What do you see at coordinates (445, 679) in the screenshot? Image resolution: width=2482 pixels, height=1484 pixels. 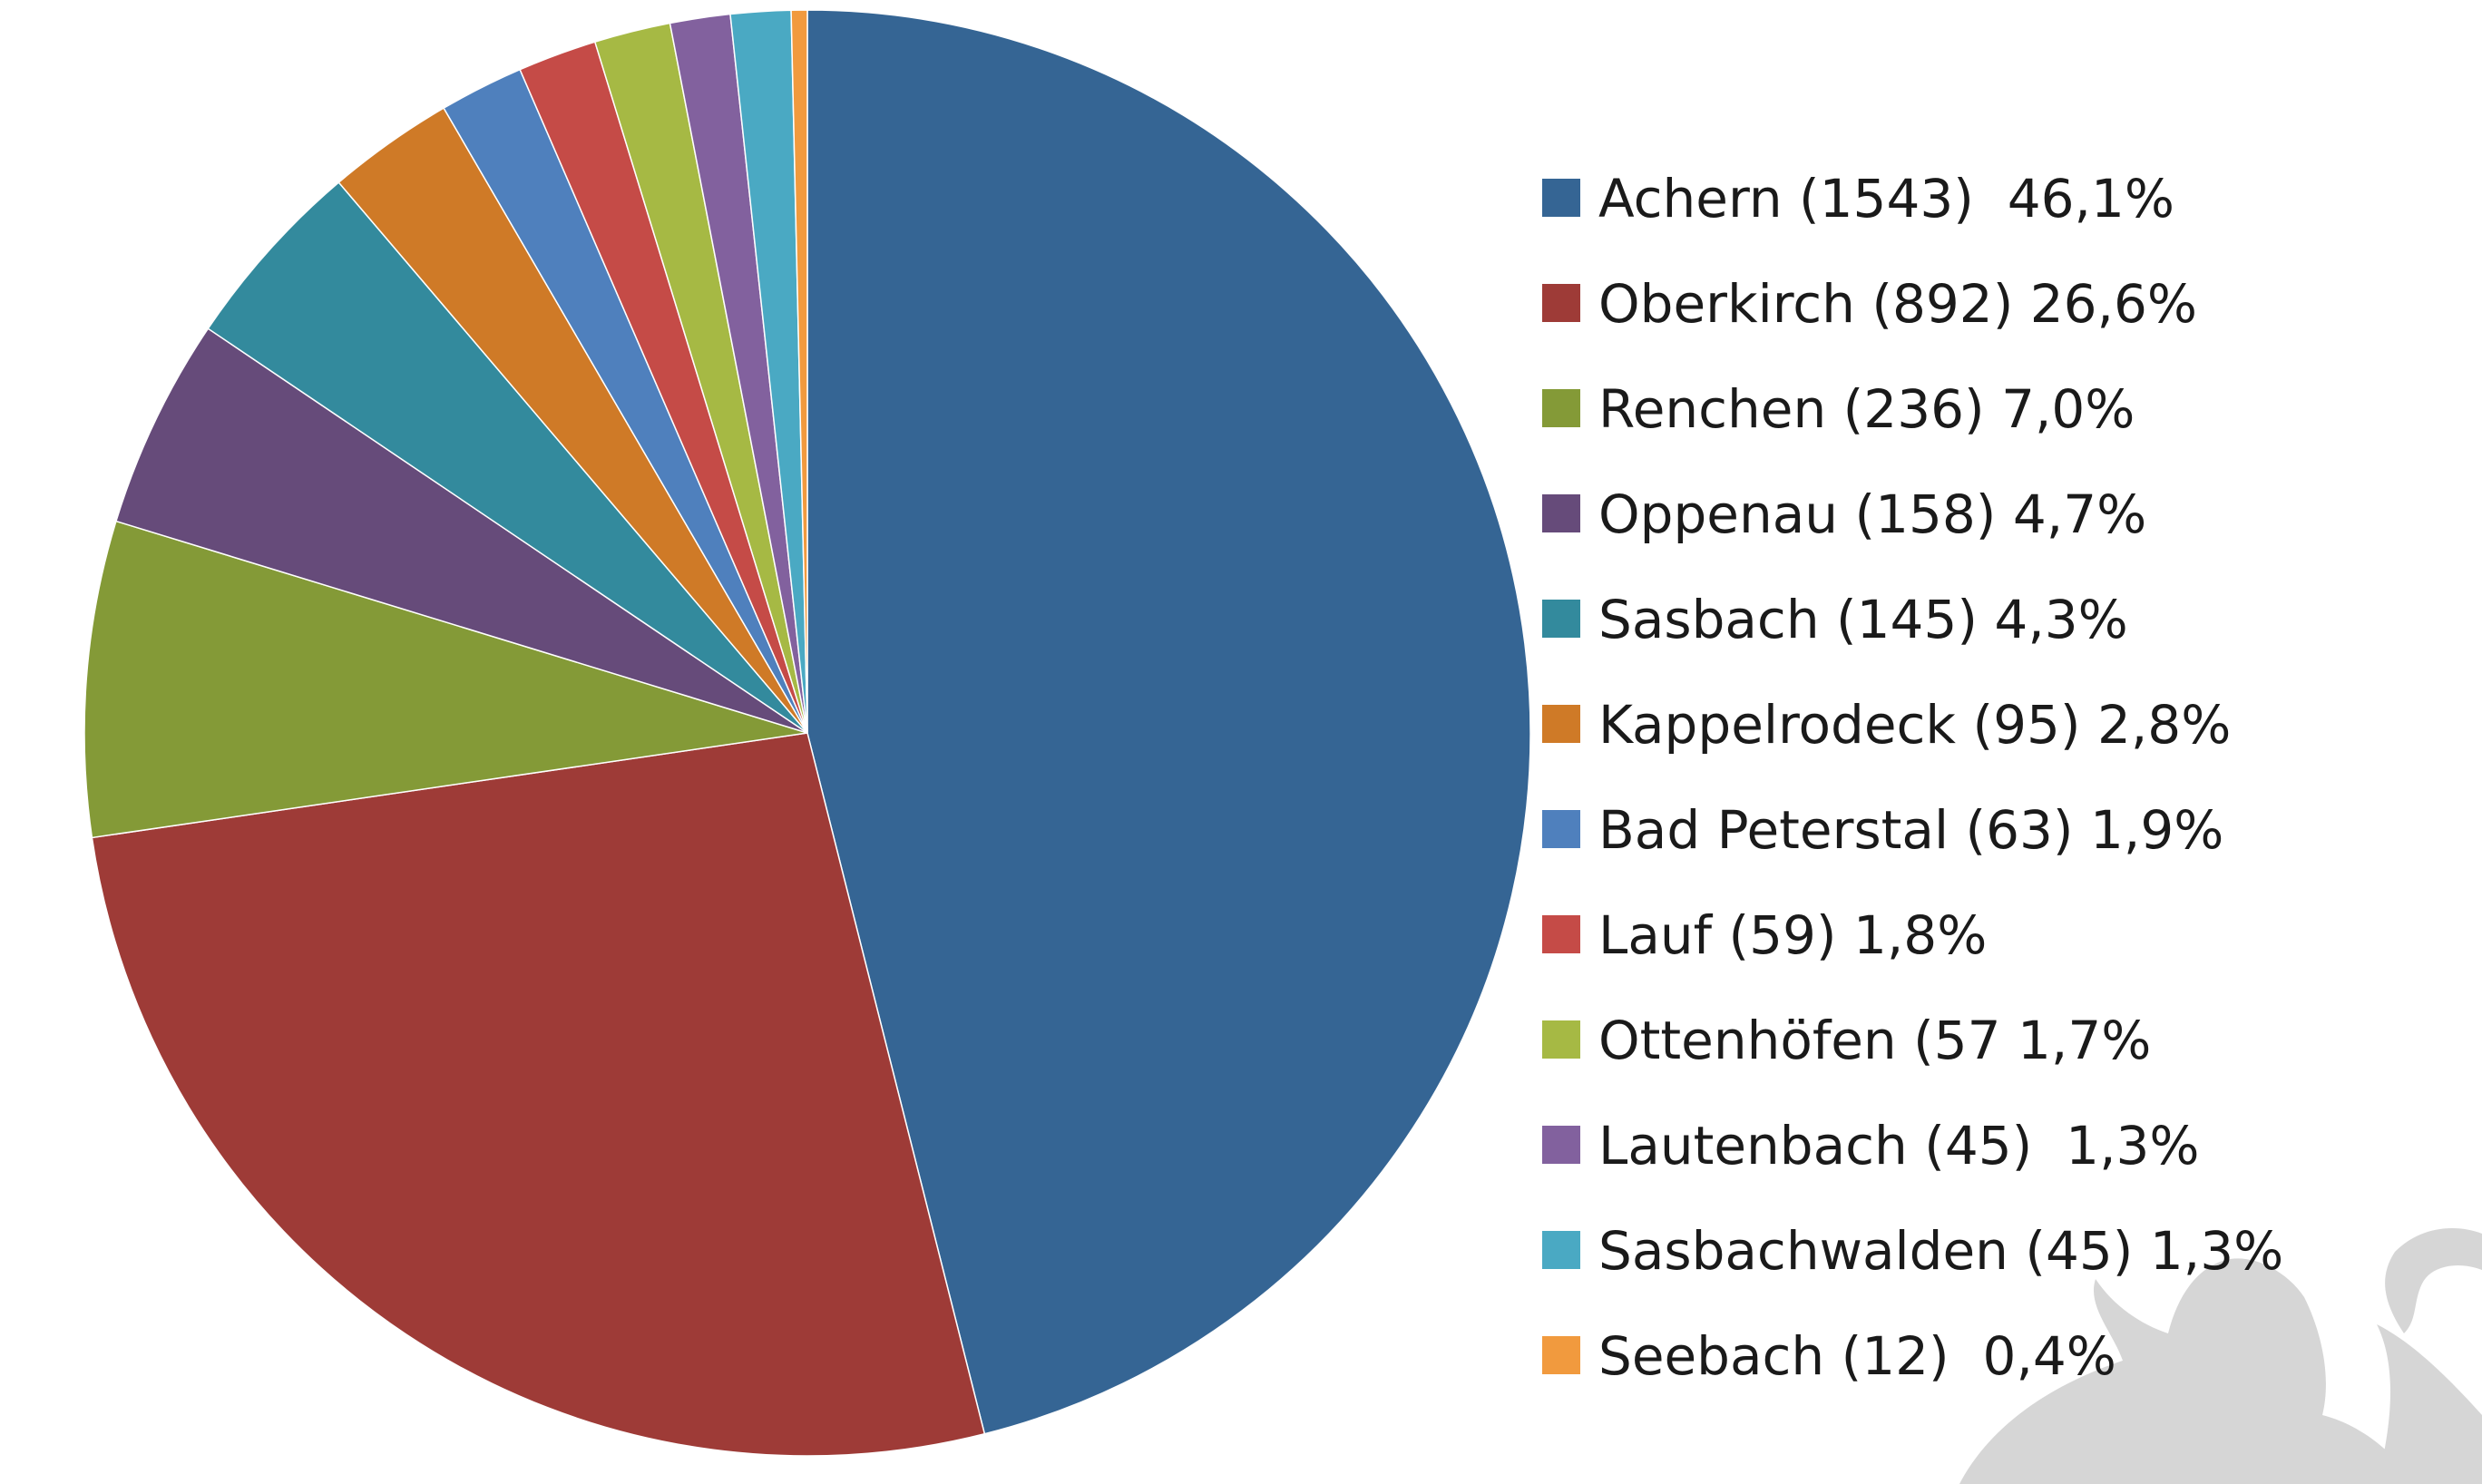 I see `pie-slice-renchen` at bounding box center [445, 679].